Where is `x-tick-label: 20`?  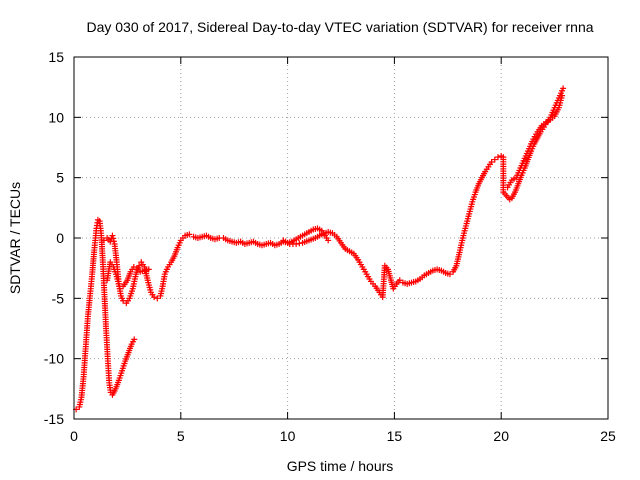 x-tick-label: 20 is located at coordinates (501, 436).